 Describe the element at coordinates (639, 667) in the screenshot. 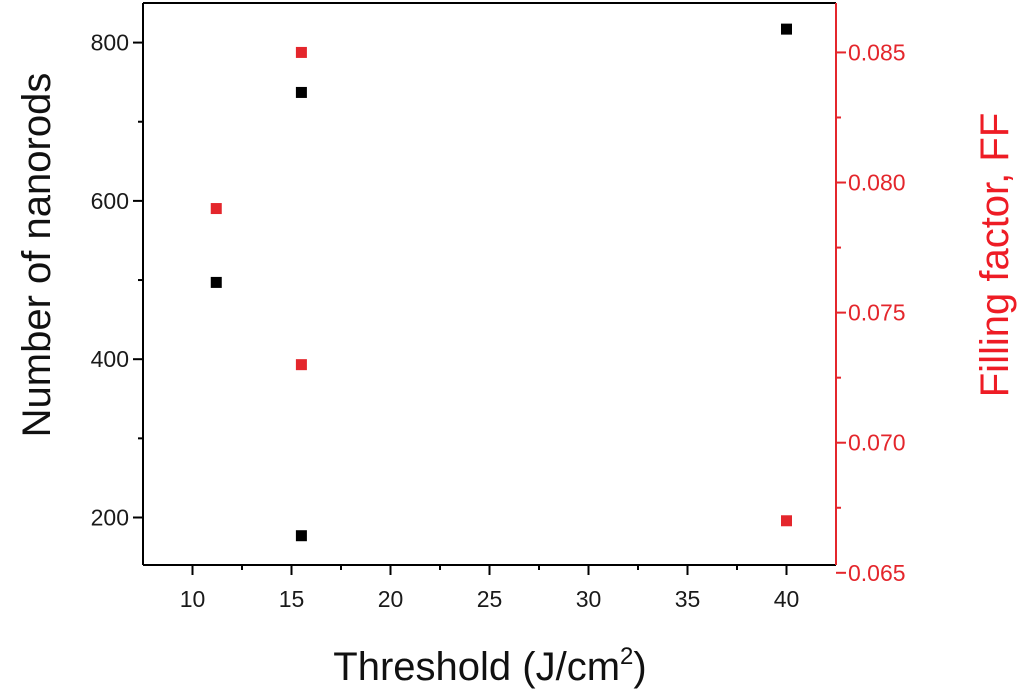

I see `x-axis-label-close: )` at that location.